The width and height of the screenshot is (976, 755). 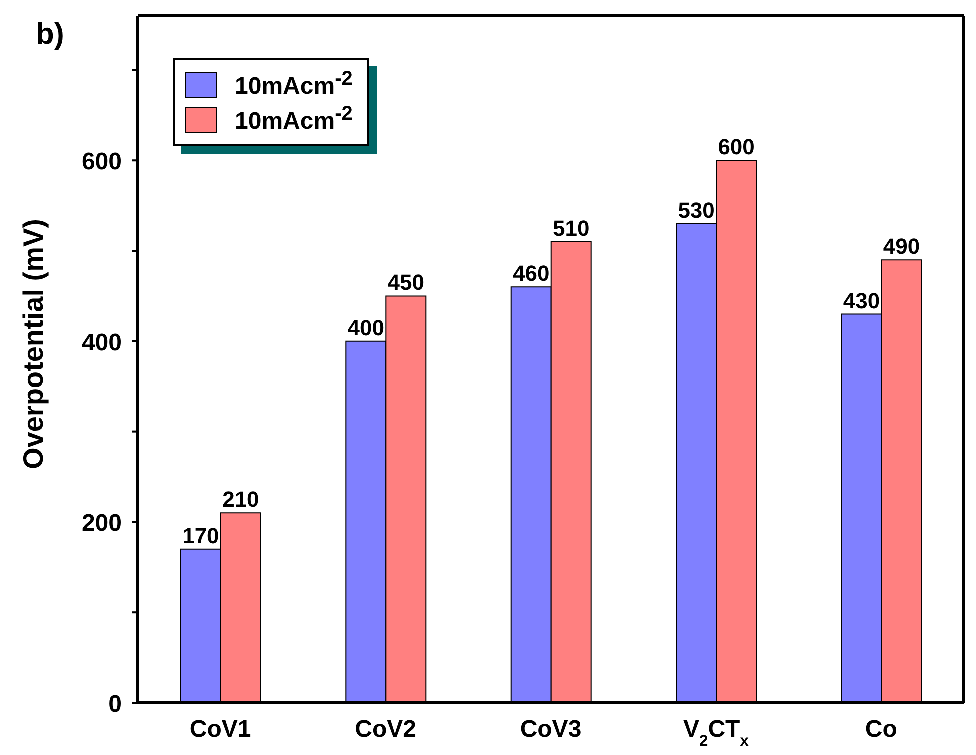 What do you see at coordinates (115, 704) in the screenshot?
I see `y-tick-label: 0` at bounding box center [115, 704].